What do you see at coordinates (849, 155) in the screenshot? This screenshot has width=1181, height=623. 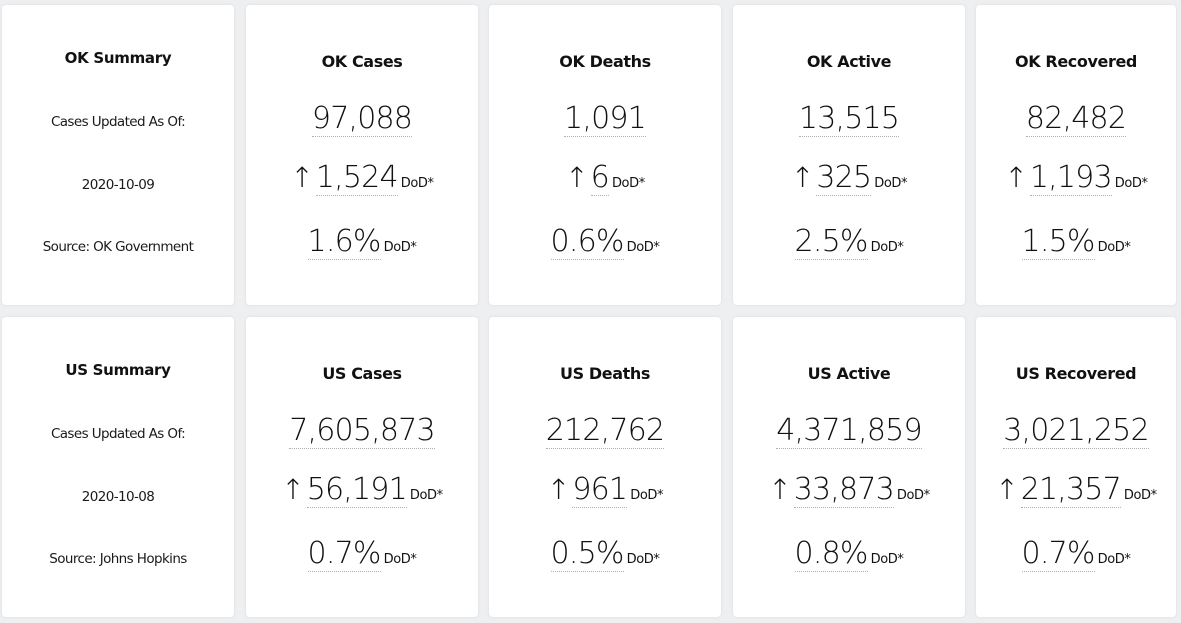 I see `stat-card-active: OK Active 13,515 ↑325 DoD* 2.5% DoD*` at bounding box center [849, 155].